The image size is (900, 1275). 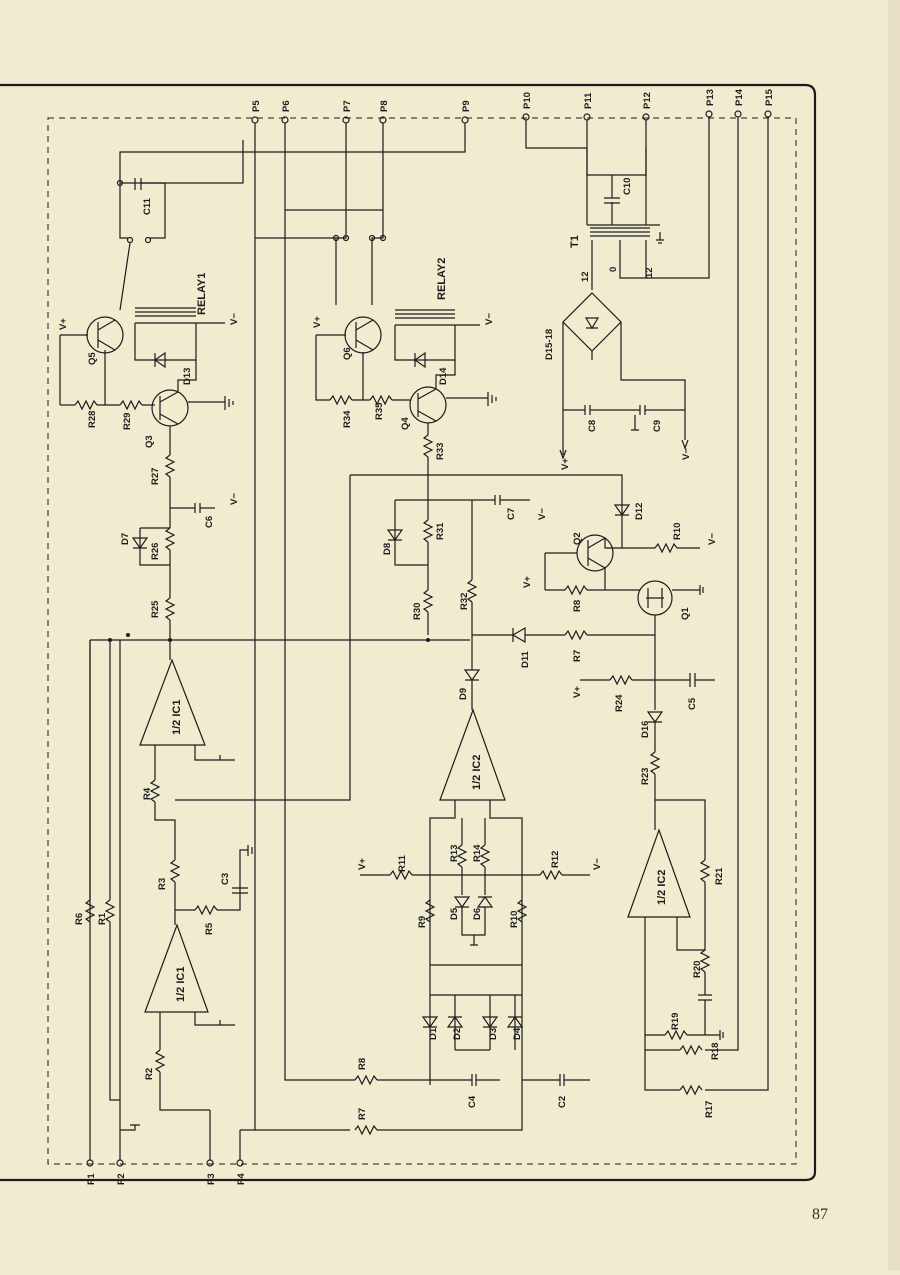 What do you see at coordinates (177, 717) in the screenshot?
I see `label-ic1-top: 1/2 IC1` at bounding box center [177, 717].